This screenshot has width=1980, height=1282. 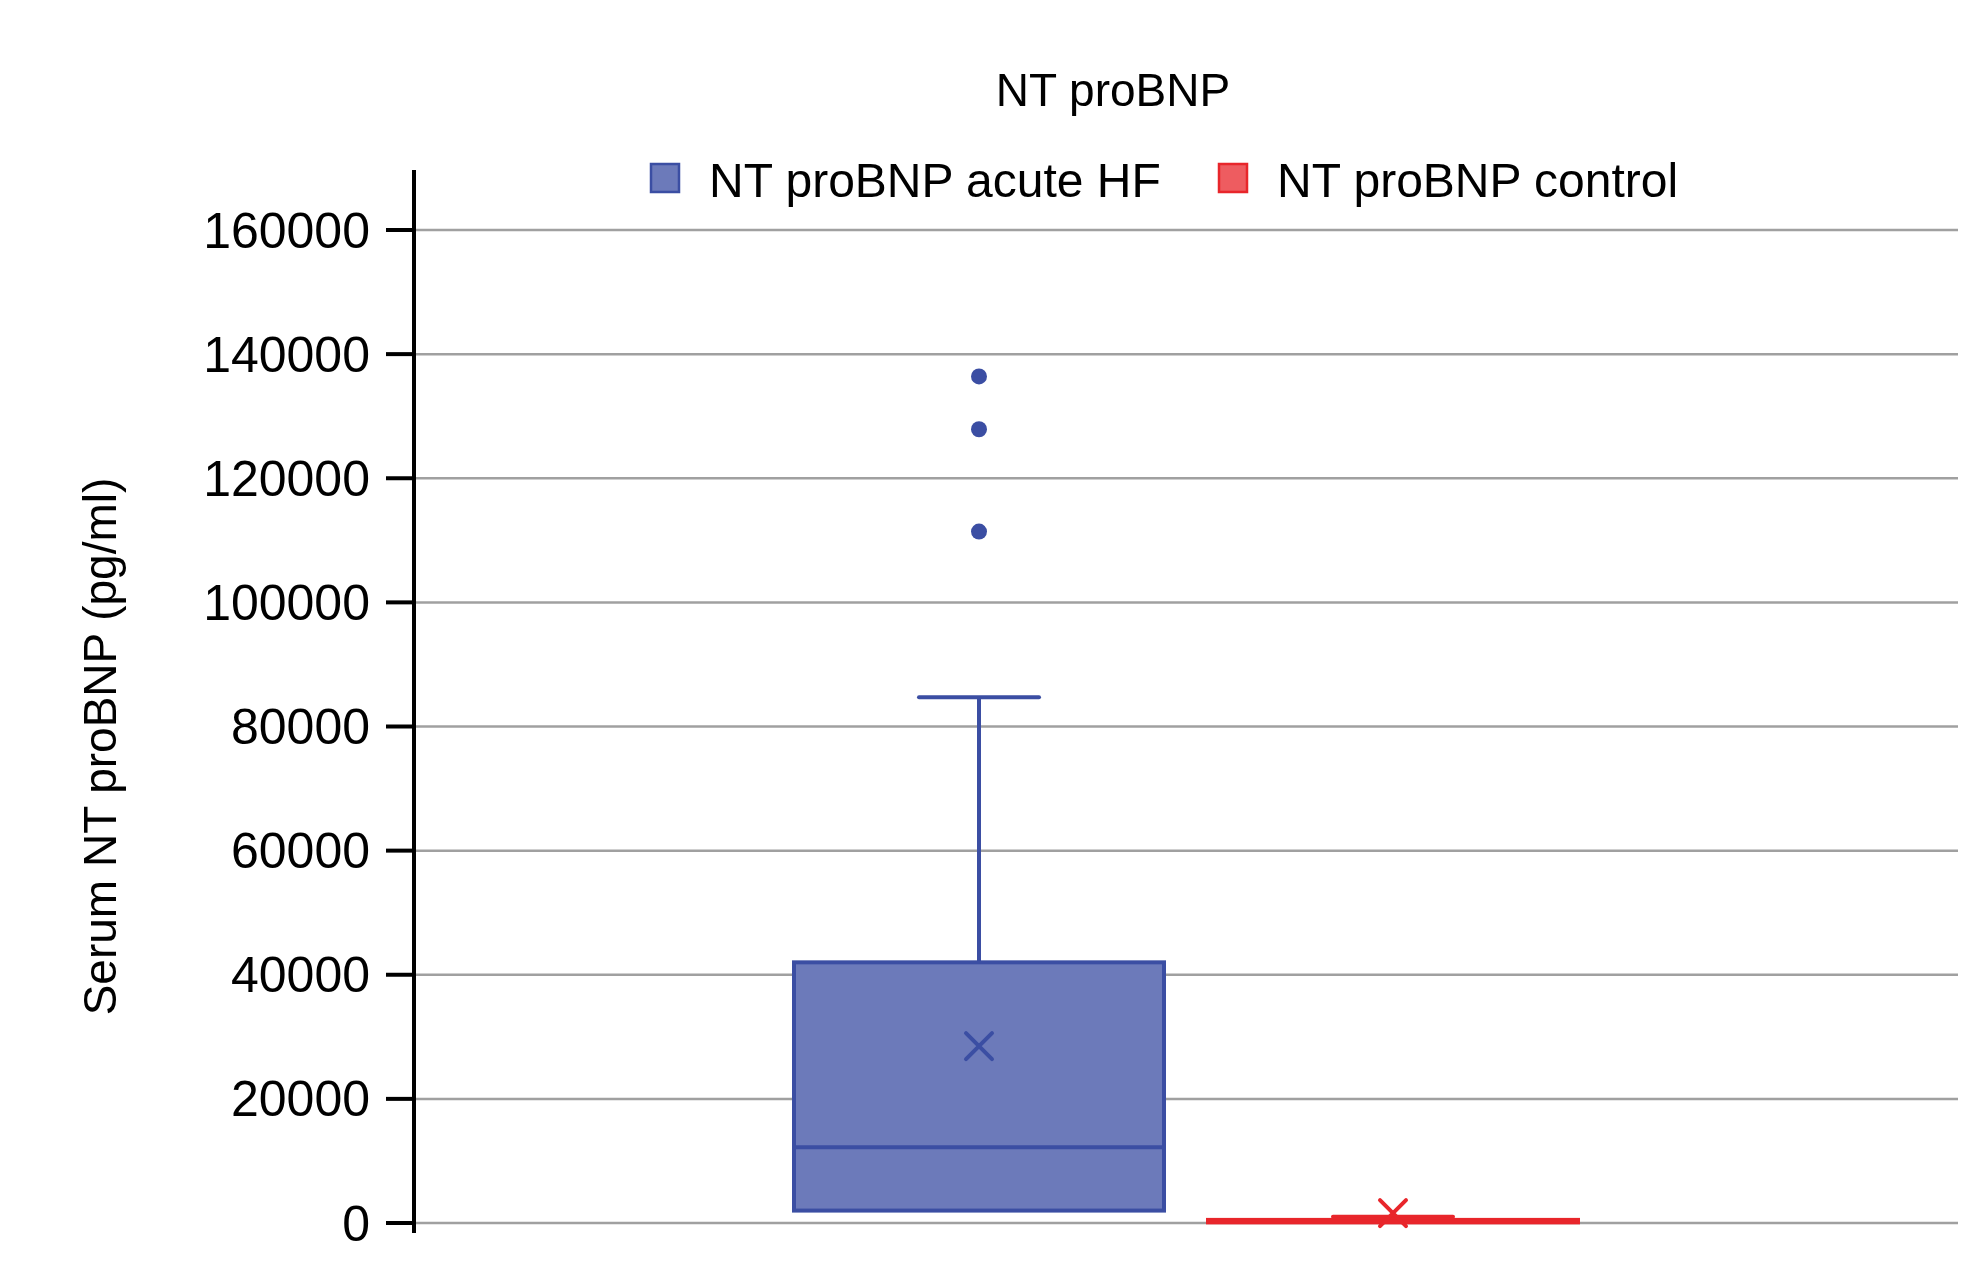 I want to click on y-tick-label: 80000, so click(x=300, y=727).